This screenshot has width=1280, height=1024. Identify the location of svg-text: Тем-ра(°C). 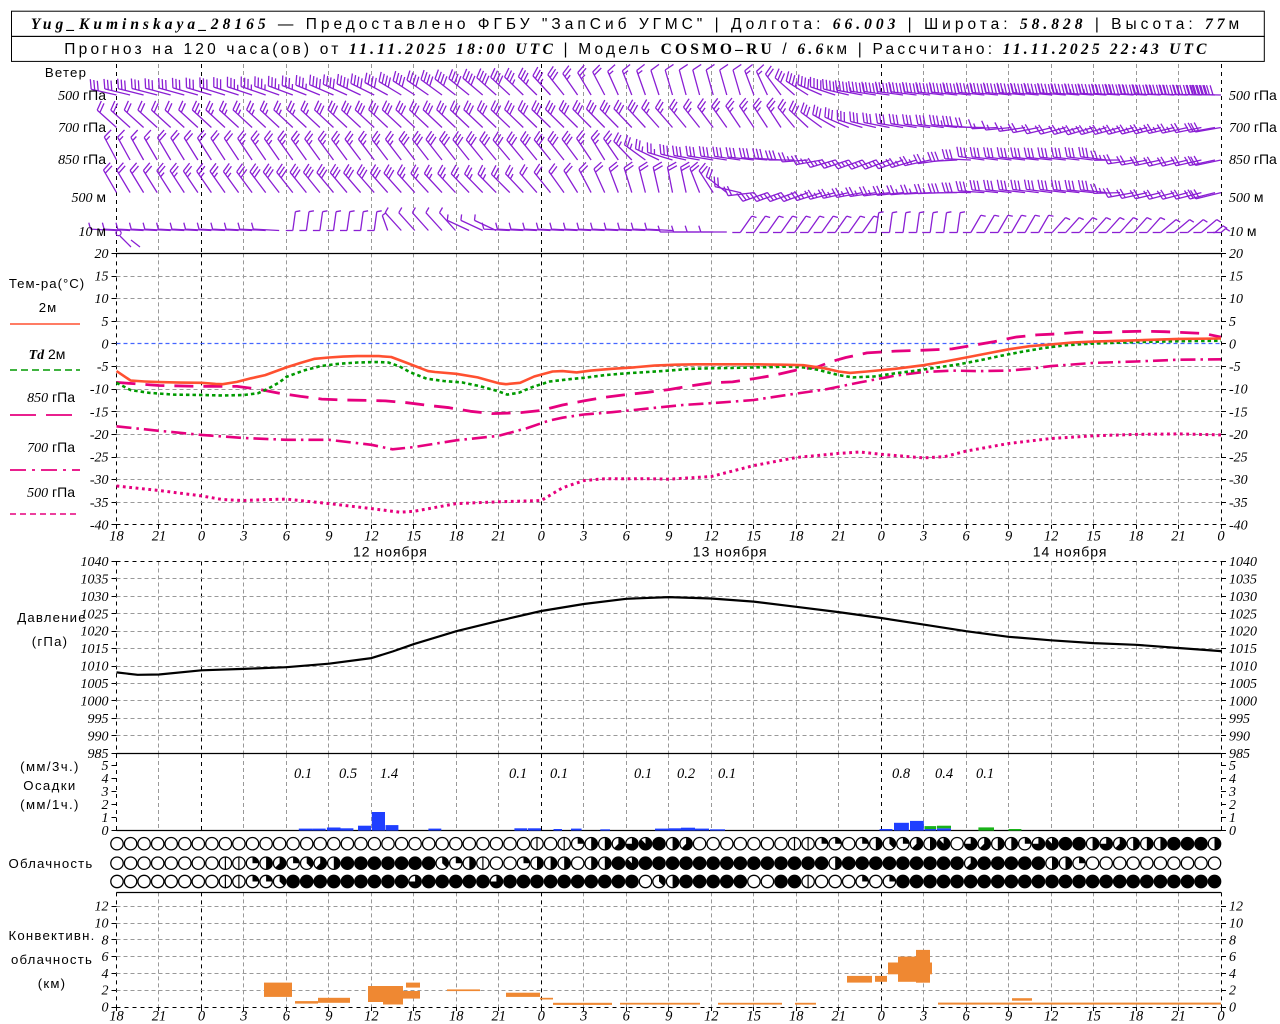
(47, 283).